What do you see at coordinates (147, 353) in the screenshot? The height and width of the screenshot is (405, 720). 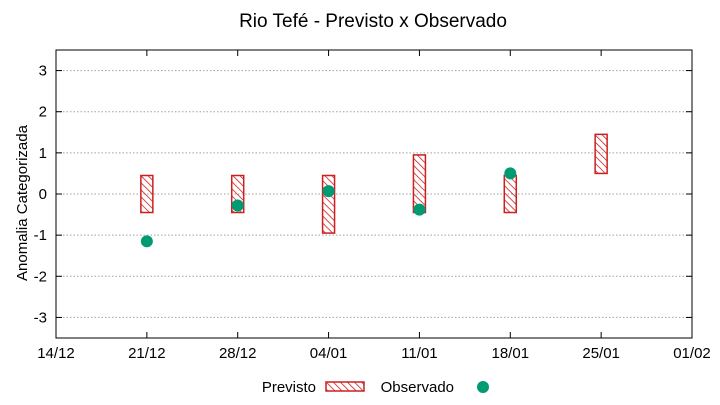 I see `x-tick-label: 21/12` at bounding box center [147, 353].